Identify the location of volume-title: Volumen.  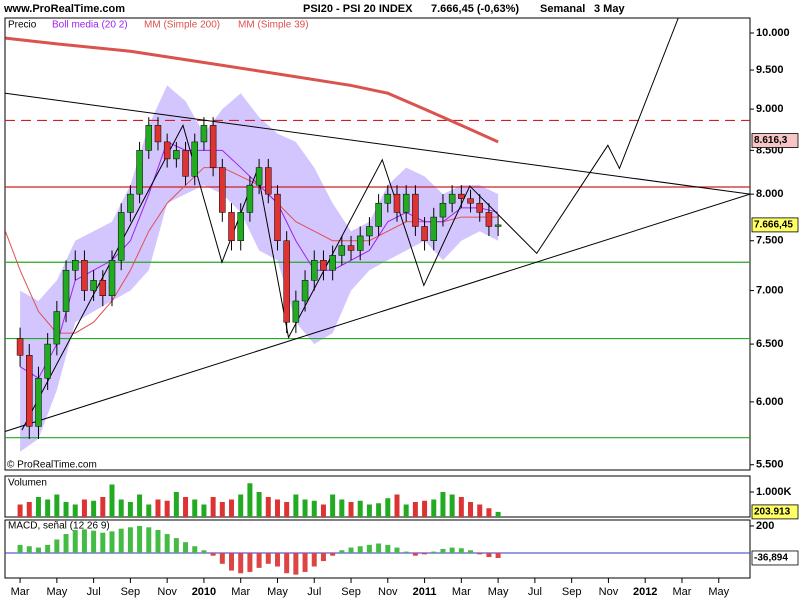
(27, 483).